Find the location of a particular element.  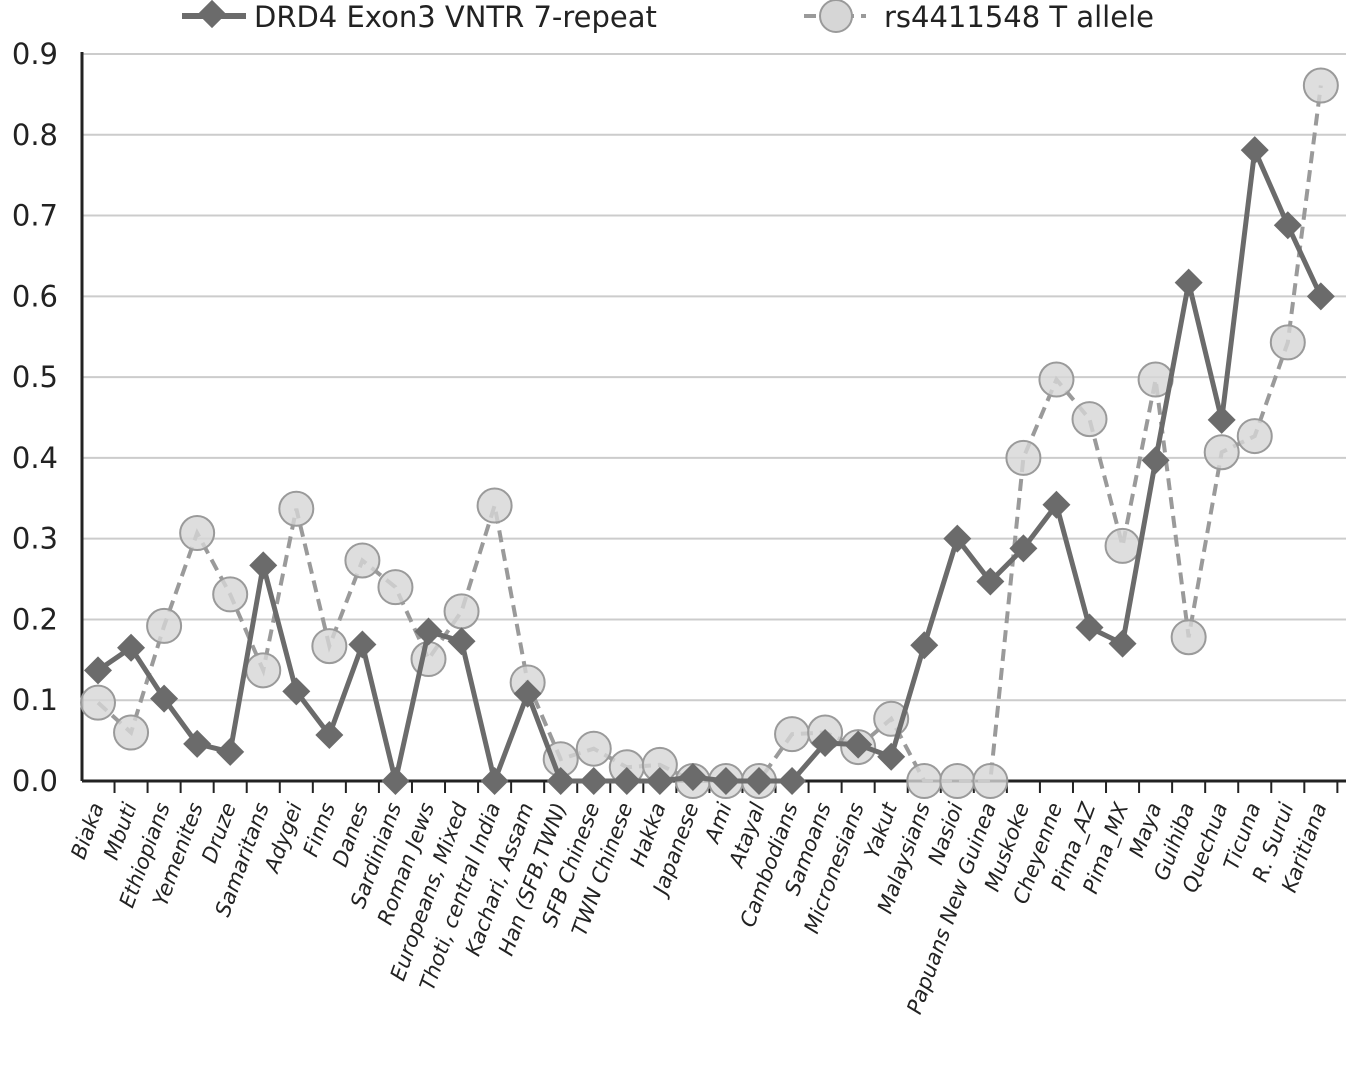

legend-marker-rs4411548 is located at coordinates (836, 16).